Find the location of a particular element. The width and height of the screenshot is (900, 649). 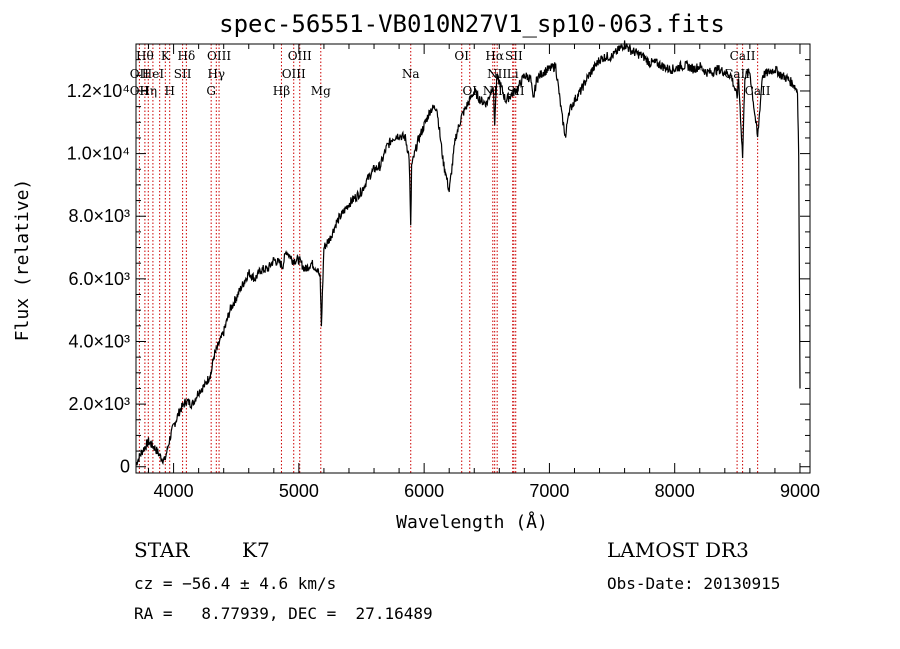

line-label-r1-8: CaII is located at coordinates (743, 56).